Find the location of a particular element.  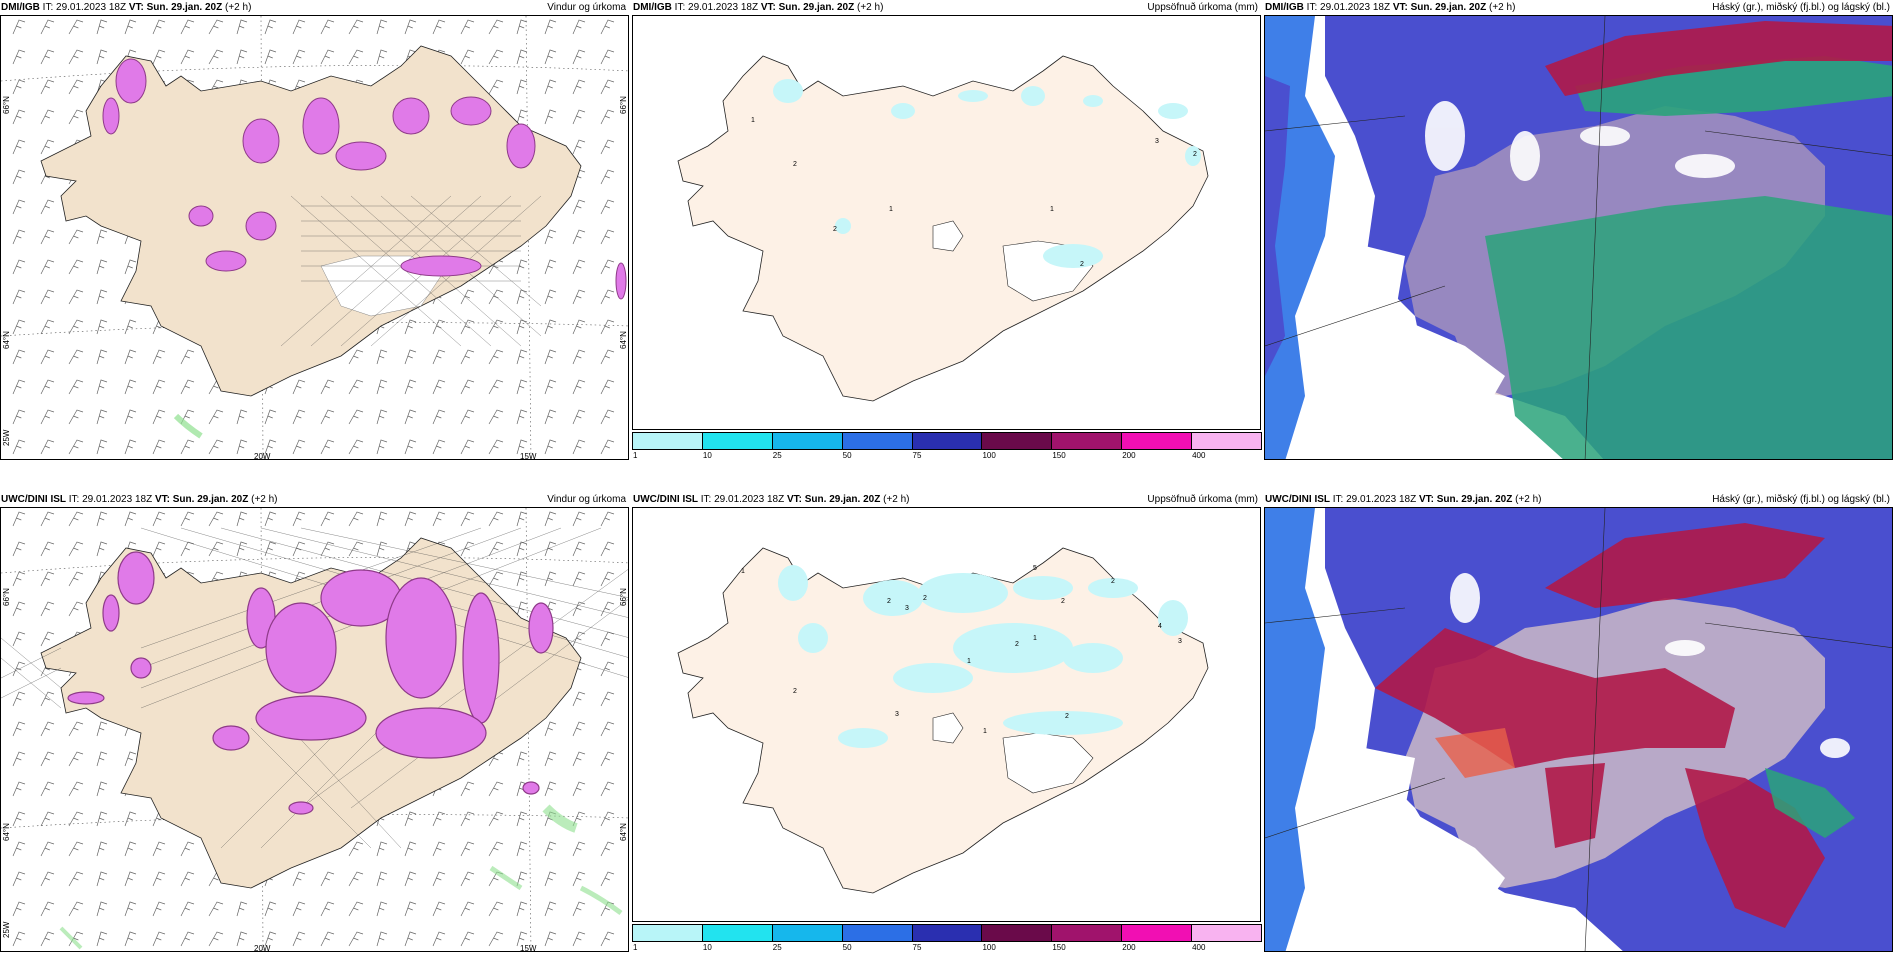

colorbar-tick: 150 is located at coordinates (1059, 947).